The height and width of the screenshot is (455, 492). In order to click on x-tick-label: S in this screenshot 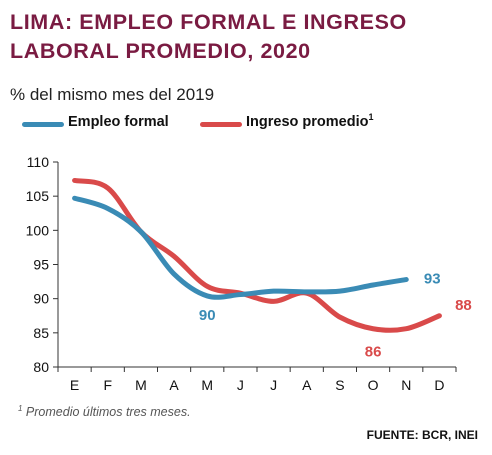, I will do `click(339, 385)`.